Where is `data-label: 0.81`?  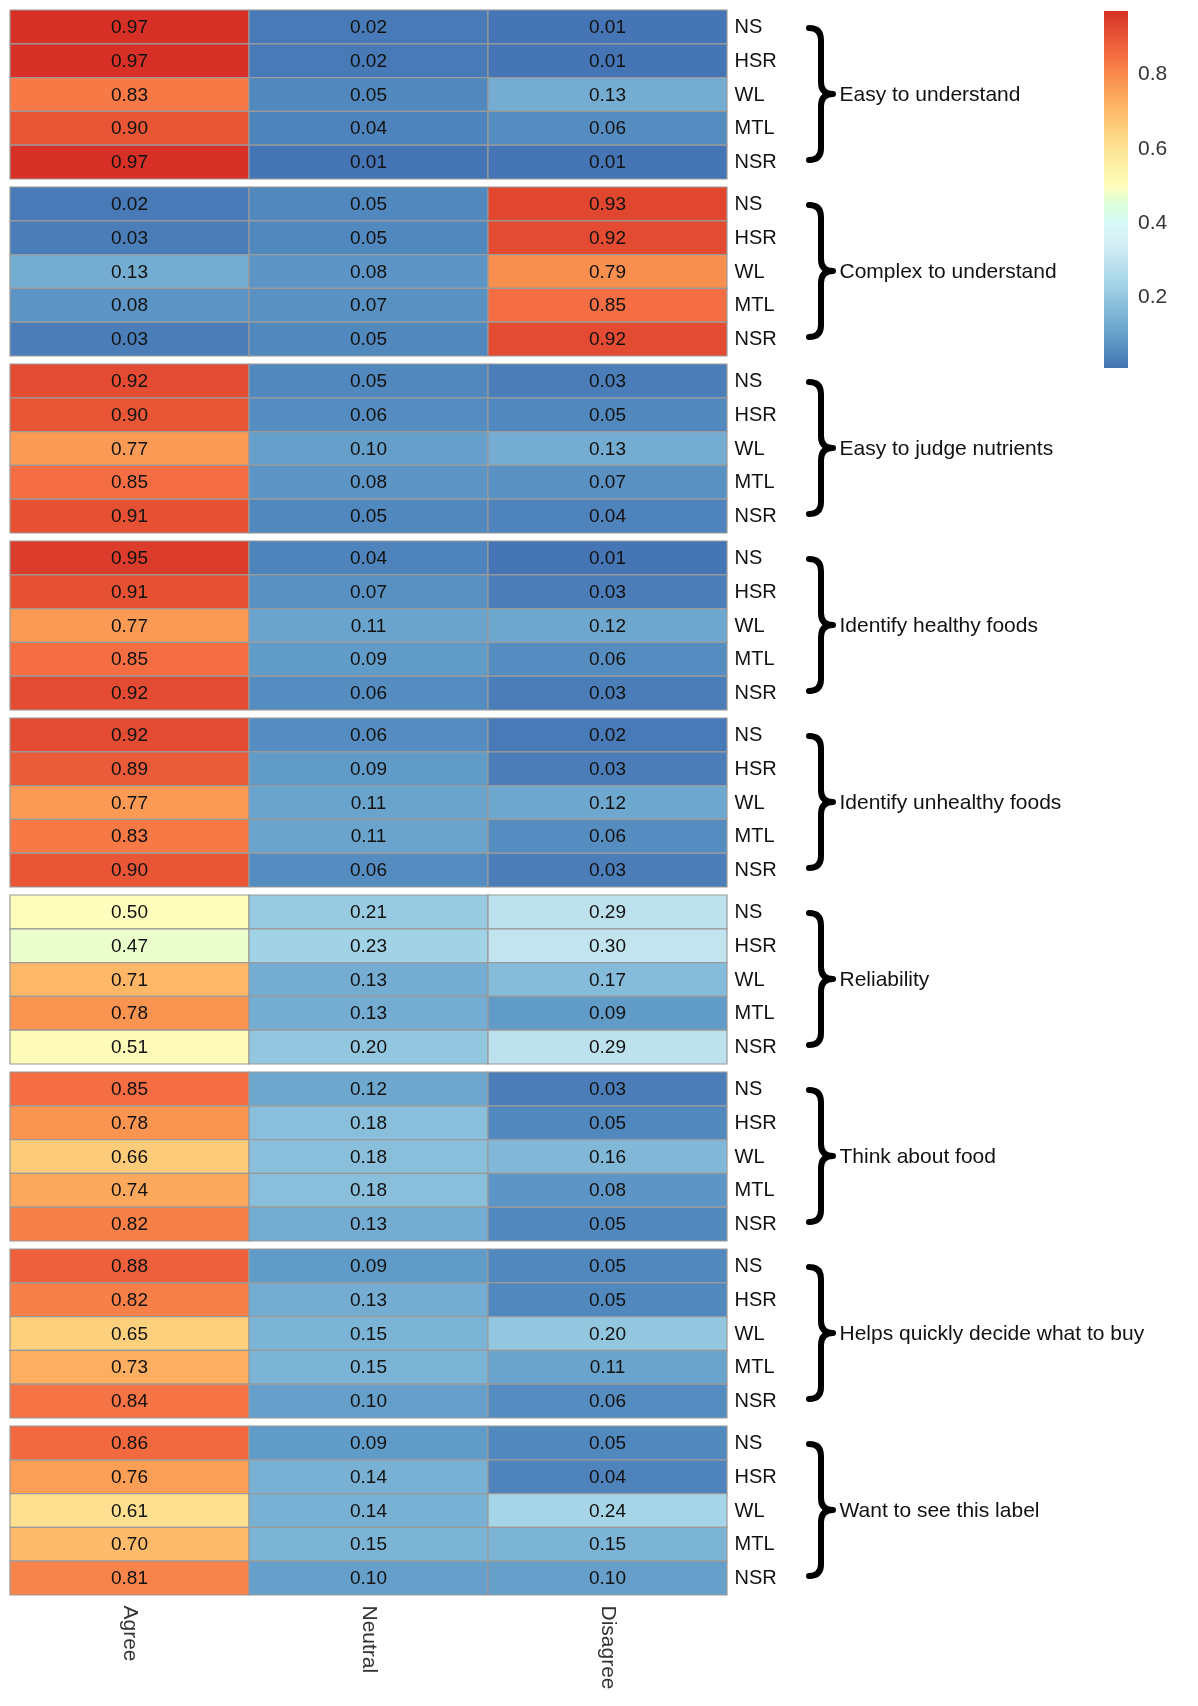 data-label: 0.81 is located at coordinates (129, 1578).